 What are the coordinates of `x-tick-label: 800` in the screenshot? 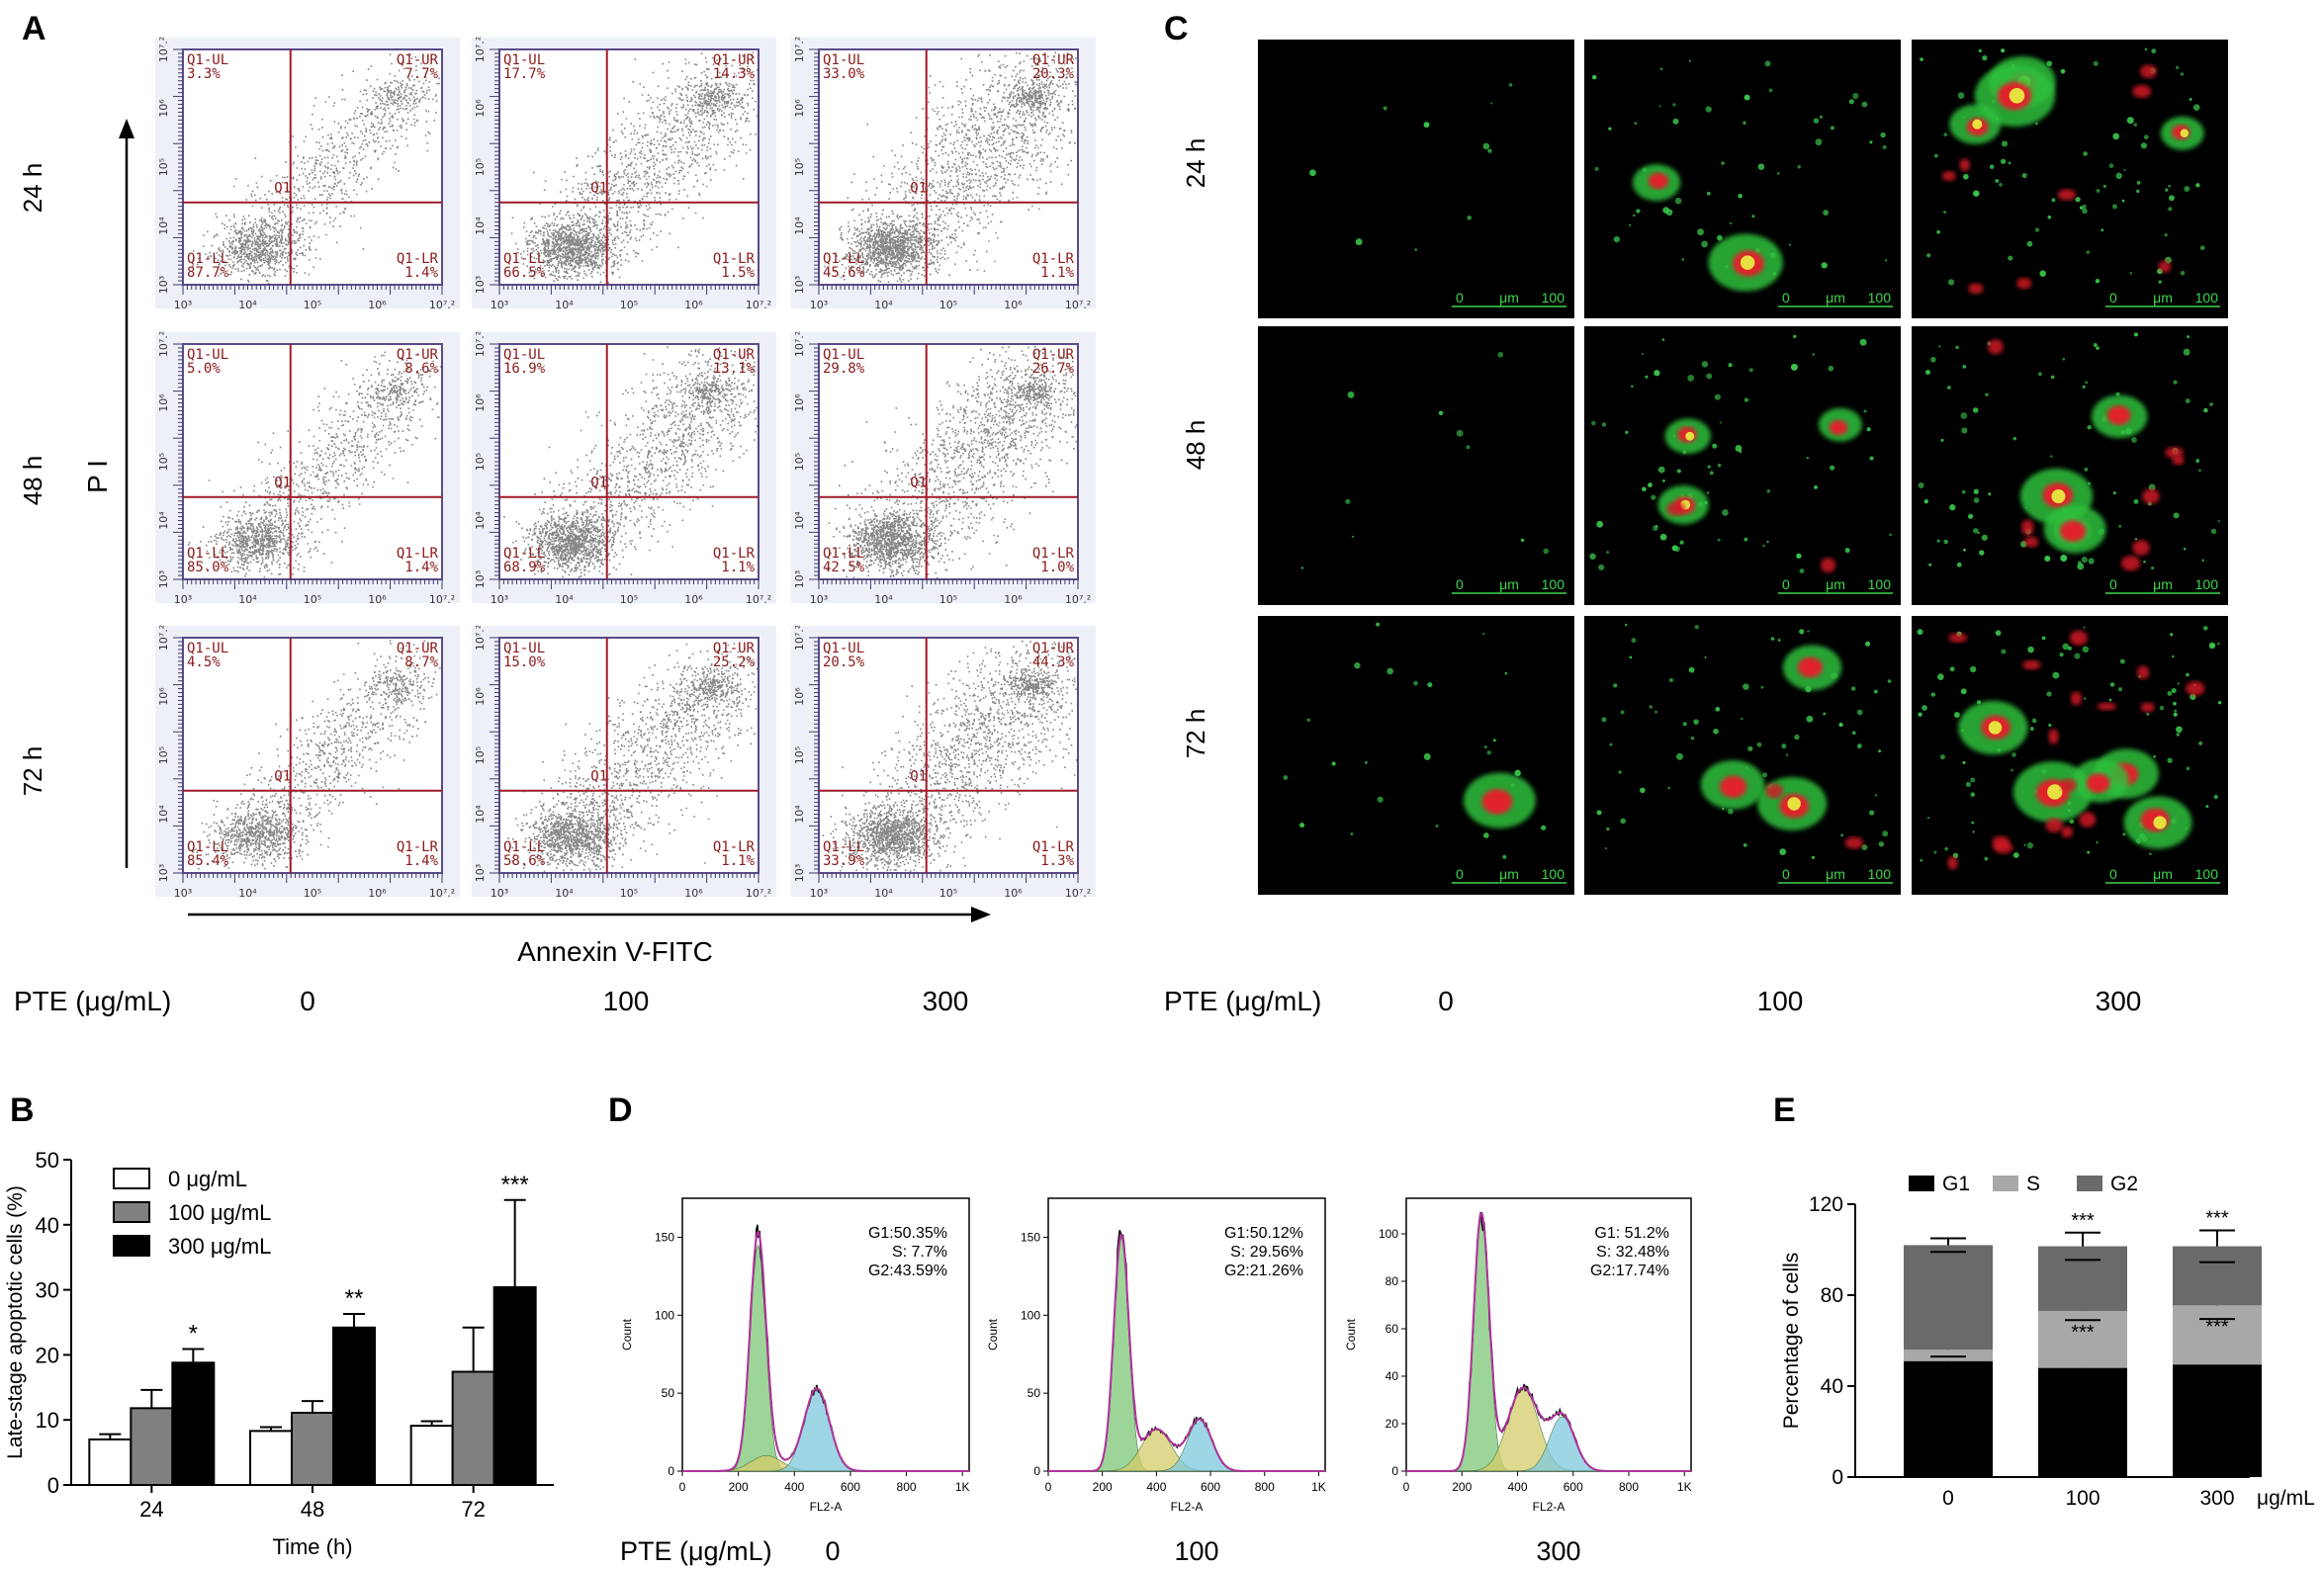 It's located at (907, 1487).